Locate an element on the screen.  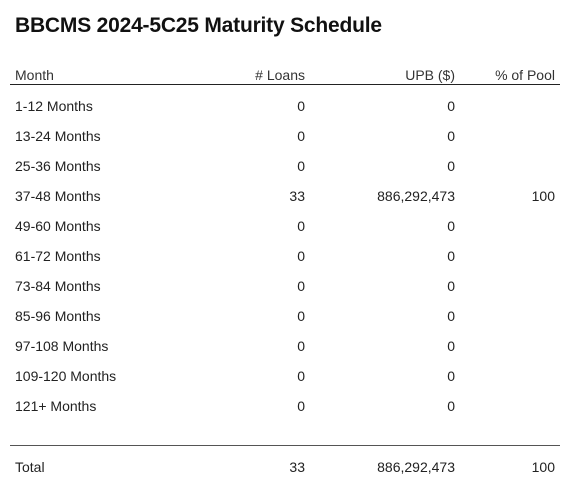
table-row: 37-48 Months 33 886,292,473 100 is located at coordinates (285, 196).